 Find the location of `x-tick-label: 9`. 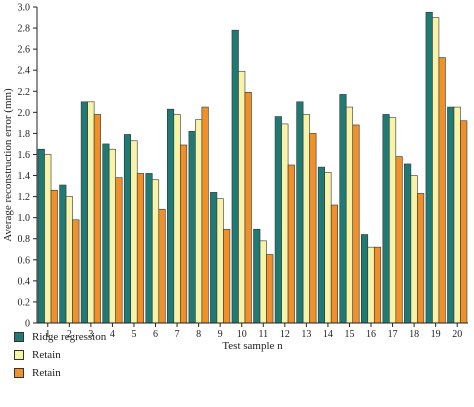

x-tick-label: 9 is located at coordinates (220, 334).